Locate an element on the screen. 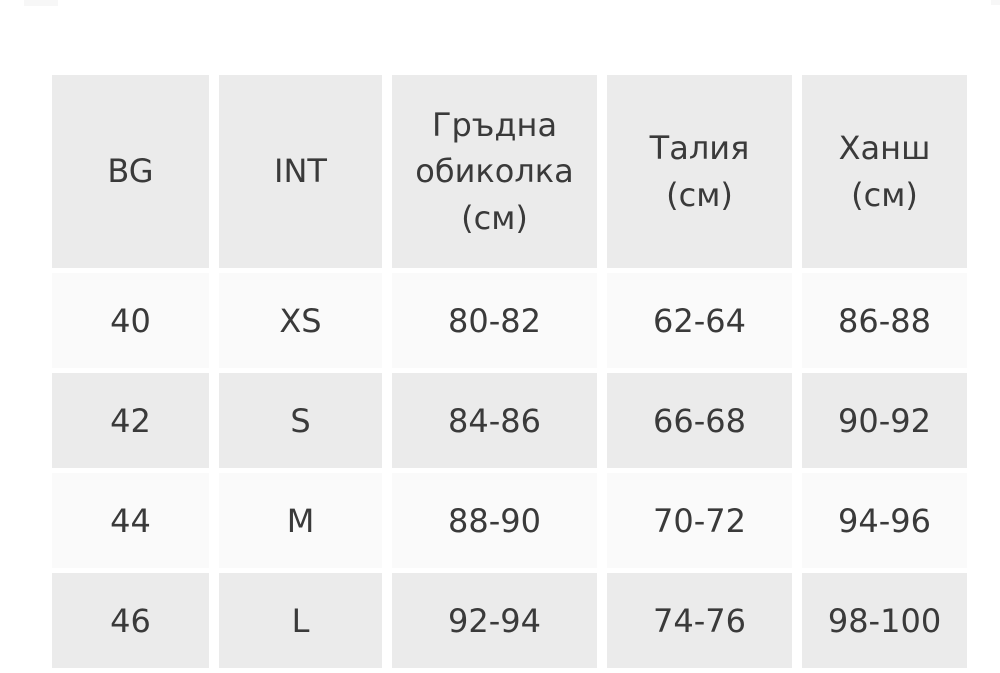 The height and width of the screenshot is (673, 1000). table-cell: 66-68 is located at coordinates (699, 420).